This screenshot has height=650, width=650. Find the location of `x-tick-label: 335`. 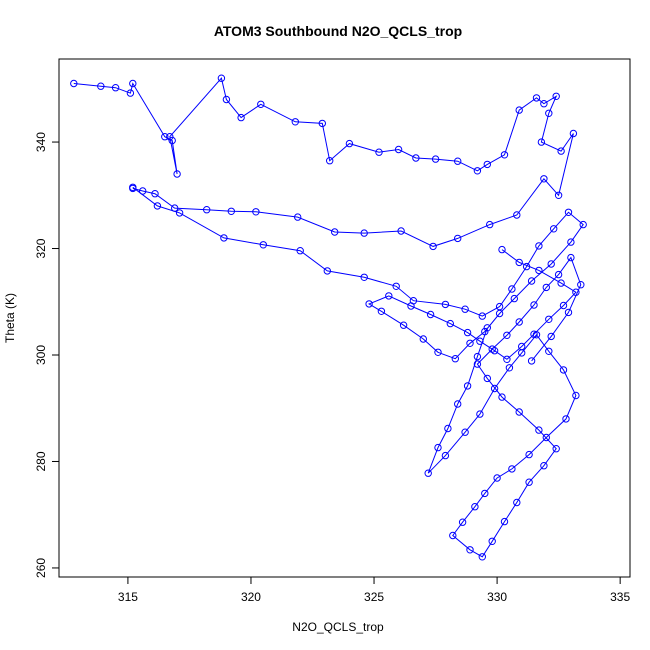

x-tick-label: 335 is located at coordinates (620, 597).